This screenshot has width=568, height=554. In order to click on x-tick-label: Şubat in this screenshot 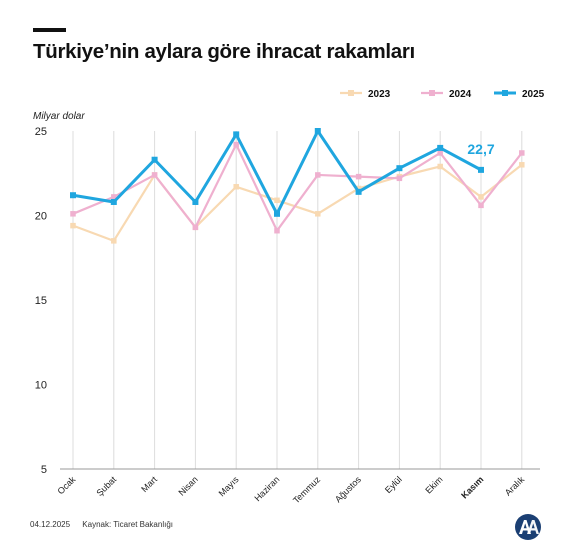, I will do `click(107, 486)`.